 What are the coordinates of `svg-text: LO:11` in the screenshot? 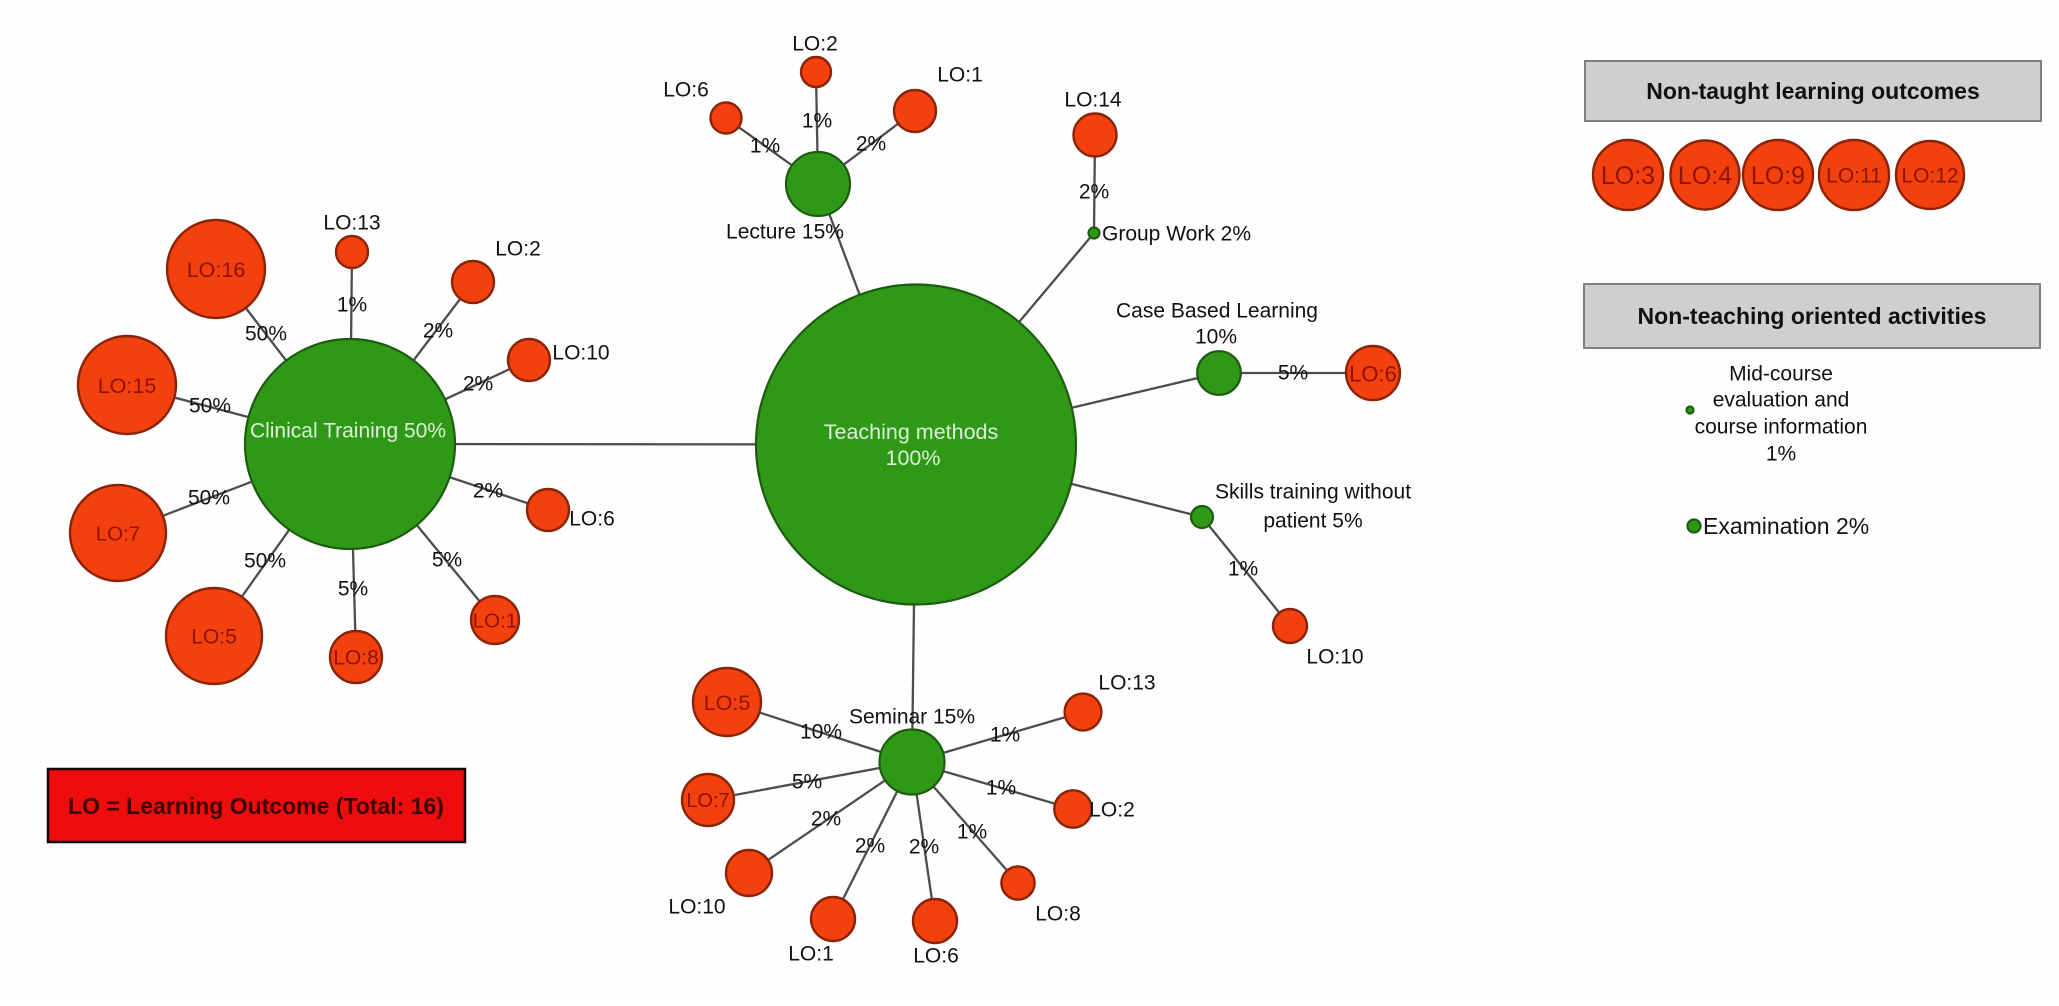 It's located at (1854, 176).